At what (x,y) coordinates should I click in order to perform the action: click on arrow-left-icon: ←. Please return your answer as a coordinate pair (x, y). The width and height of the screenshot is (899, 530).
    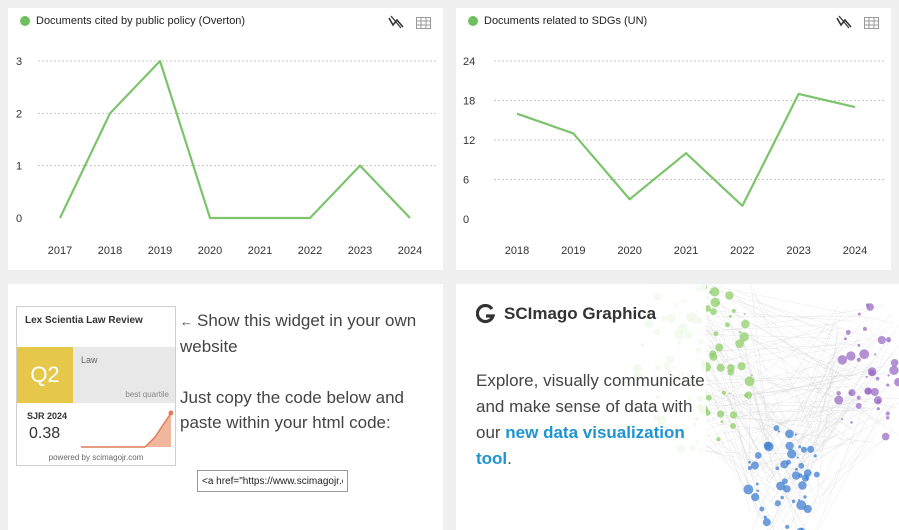
    Looking at the image, I should click on (186, 321).